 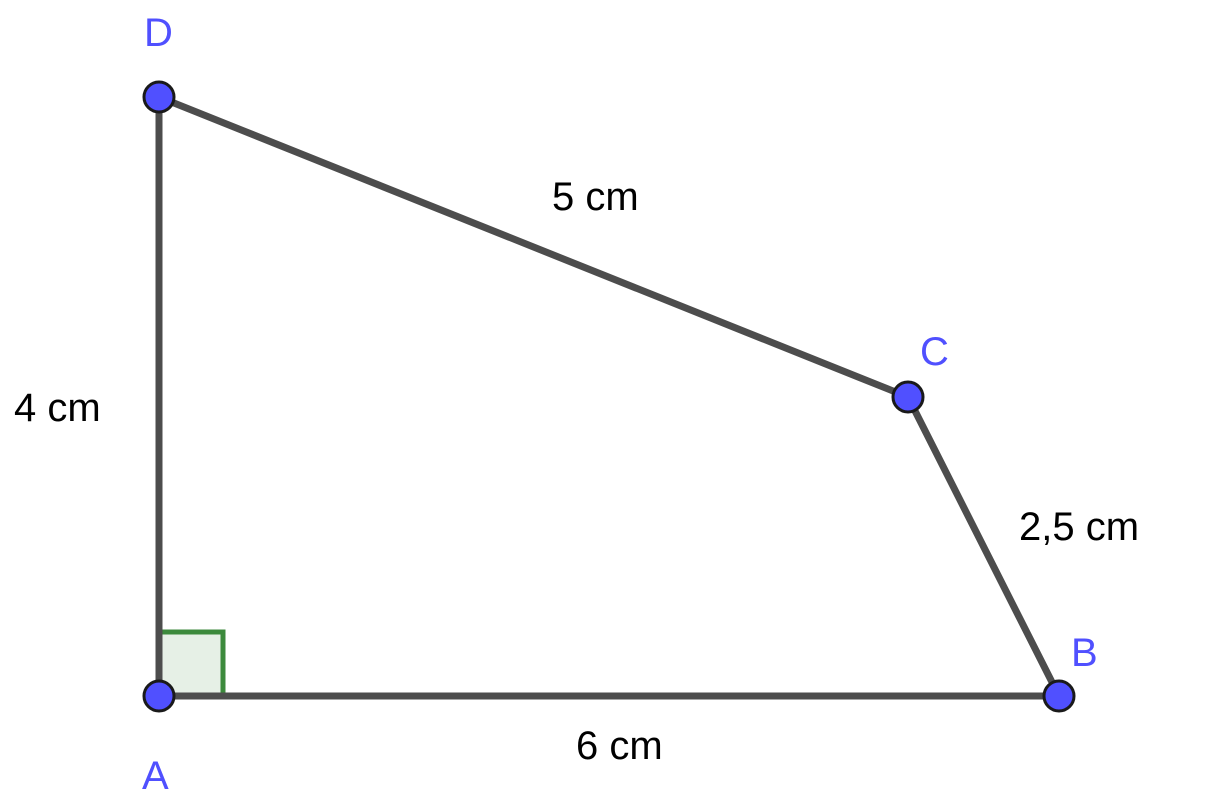 I want to click on vertex-b-point, so click(x=1059, y=696).